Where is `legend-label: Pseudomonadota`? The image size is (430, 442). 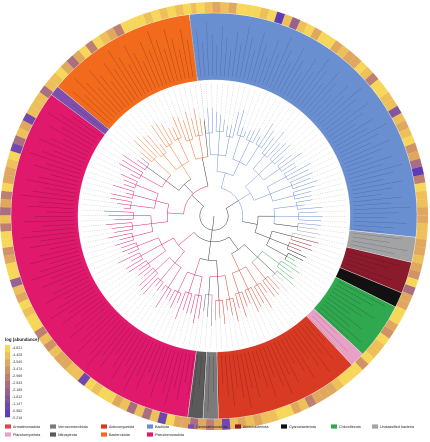
legend-label: Pseudomonadota is located at coordinates (170, 435).